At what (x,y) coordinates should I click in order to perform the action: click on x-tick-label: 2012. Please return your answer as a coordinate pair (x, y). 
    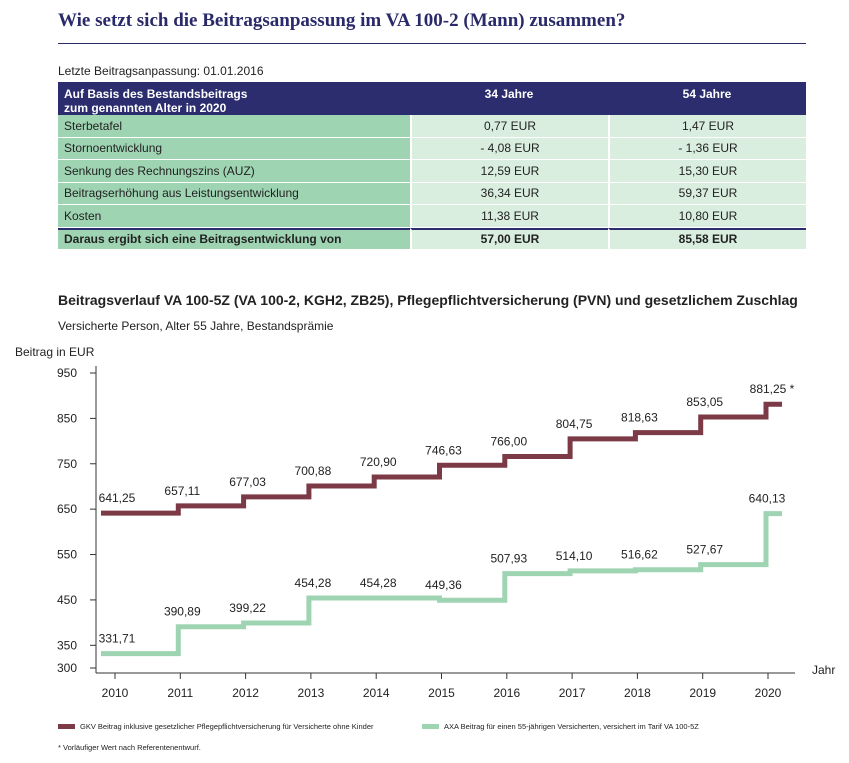
    Looking at the image, I should click on (245, 693).